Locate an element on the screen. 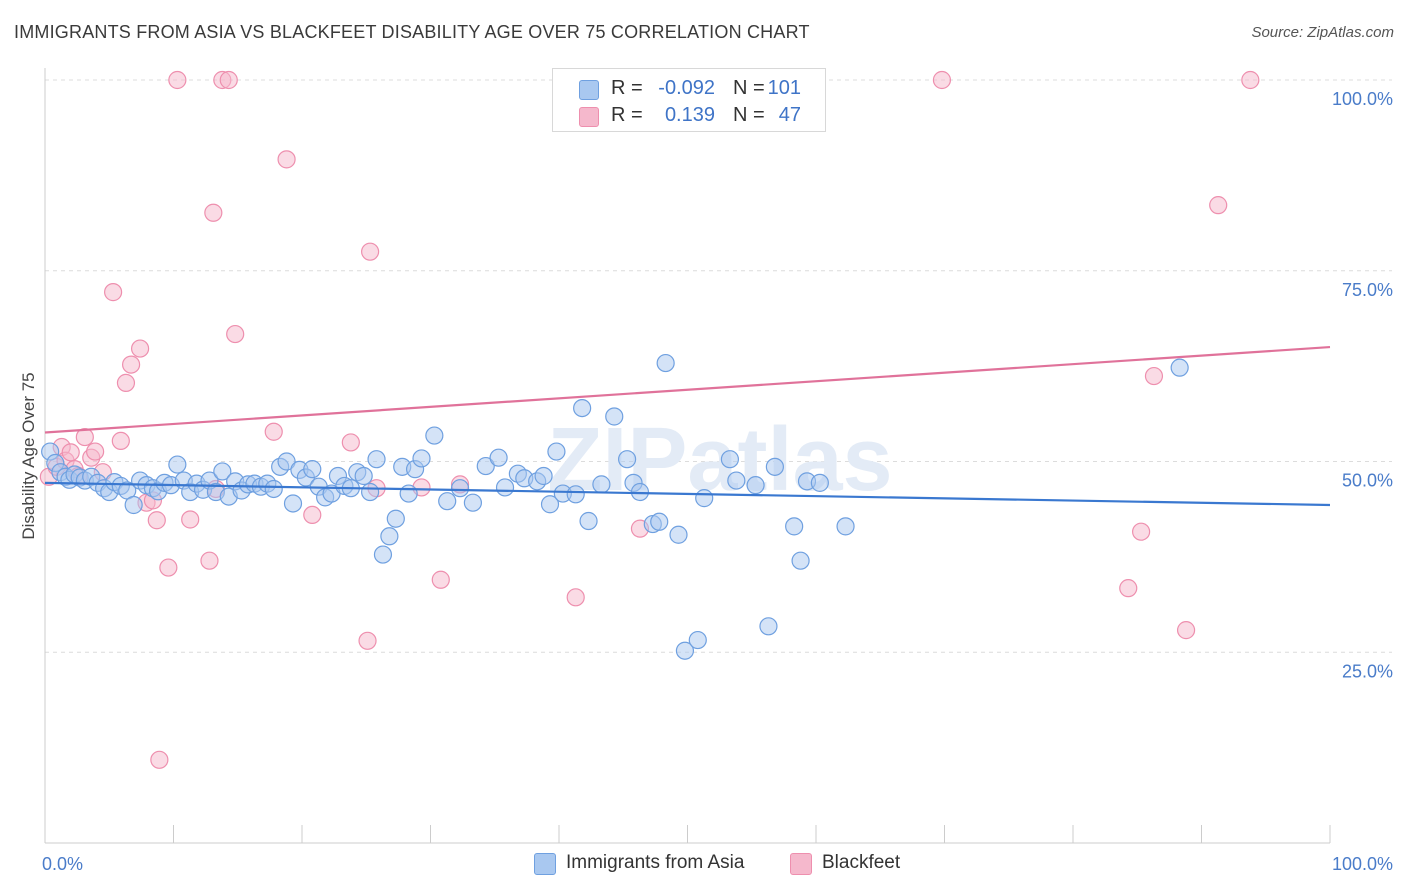  legend-r-value: 0.139 is located at coordinates (689, 115).